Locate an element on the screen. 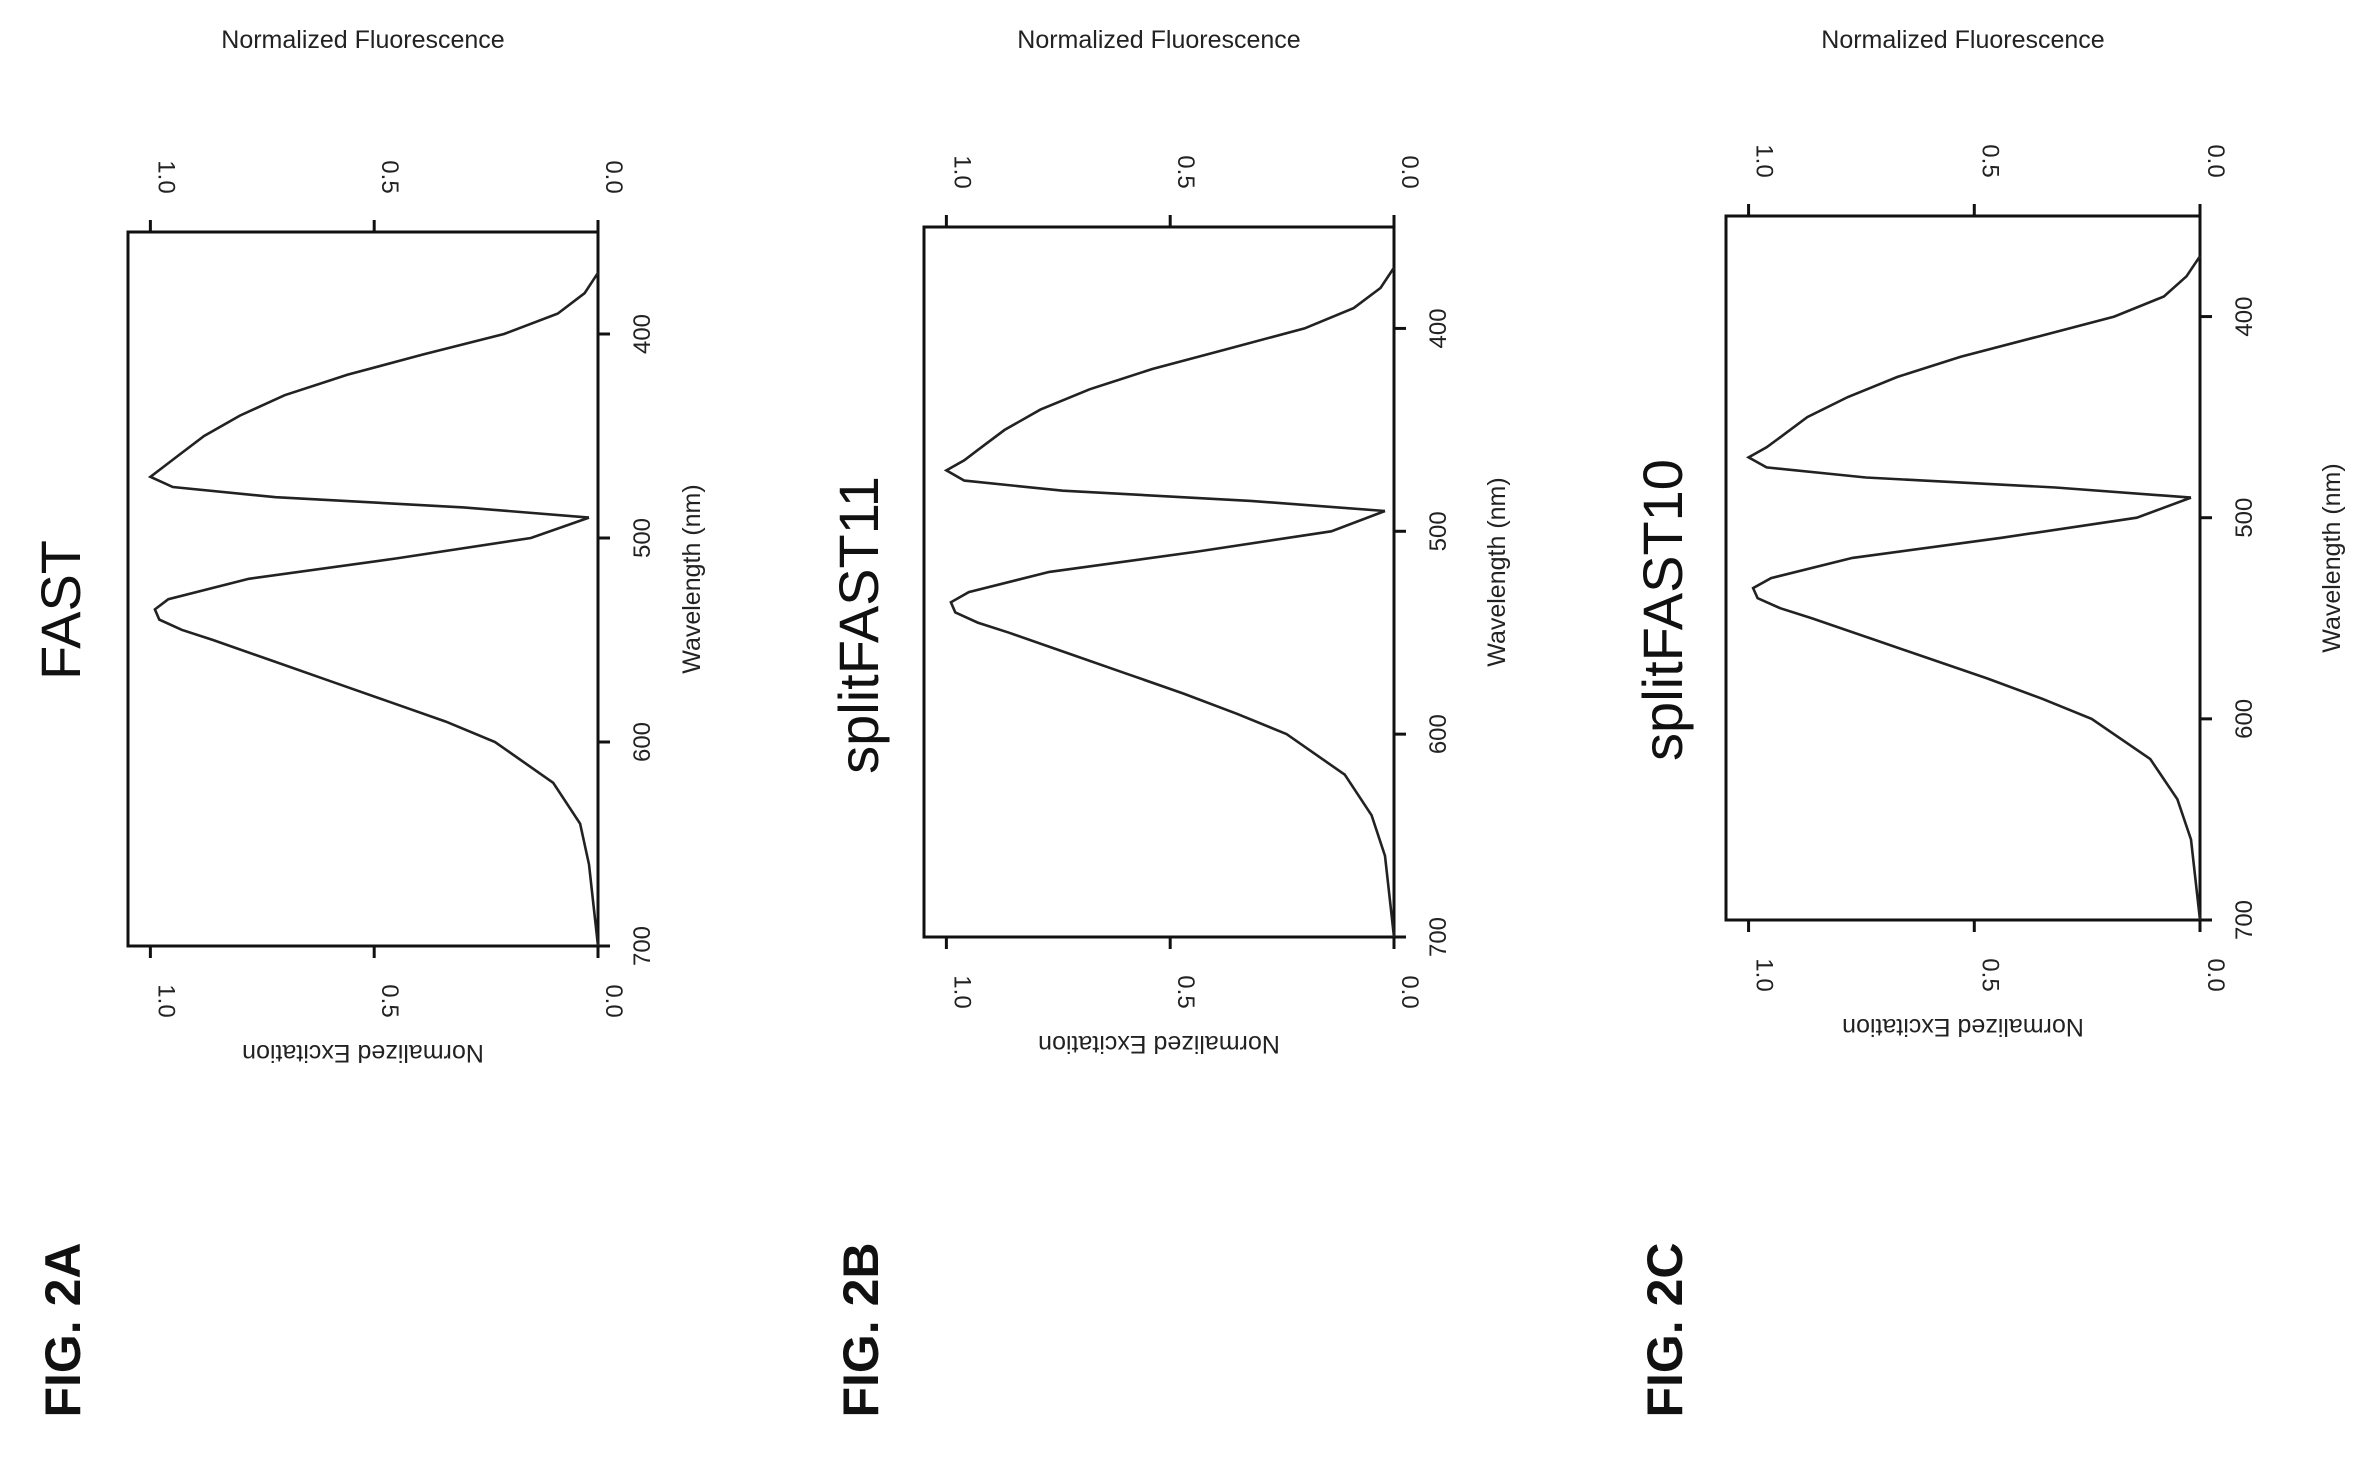 The width and height of the screenshot is (2373, 1481). panel-title: splitFAST11 is located at coordinates (858, 625).